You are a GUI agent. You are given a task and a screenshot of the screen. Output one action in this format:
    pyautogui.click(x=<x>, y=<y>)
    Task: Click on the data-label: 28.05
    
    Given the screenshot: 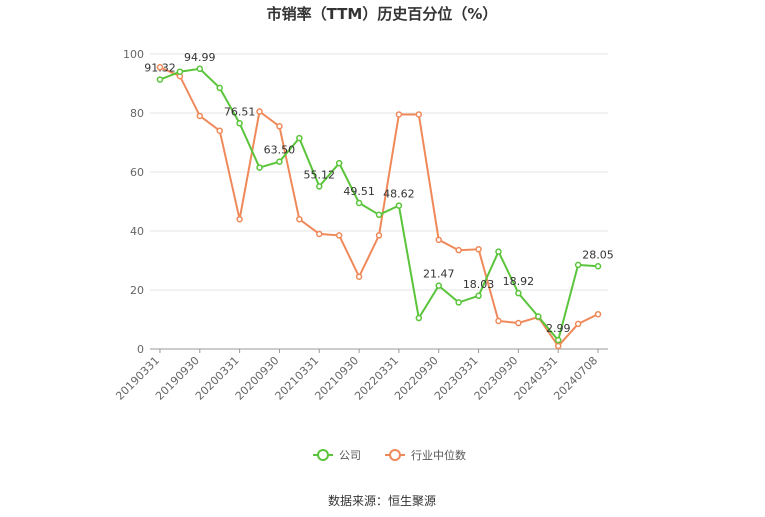 What is the action you would take?
    pyautogui.click(x=598, y=254)
    